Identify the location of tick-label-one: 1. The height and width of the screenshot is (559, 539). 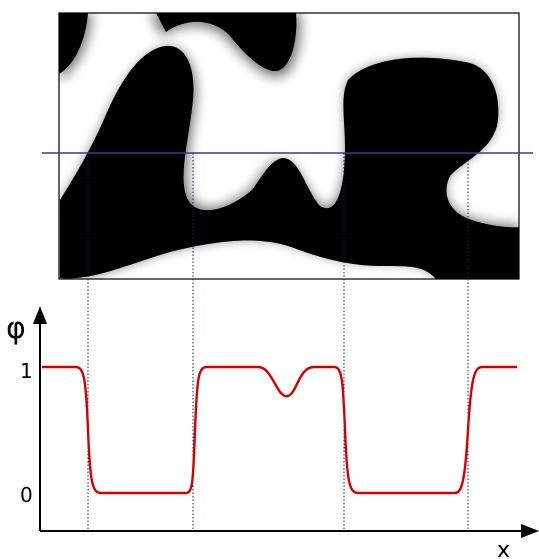
(26, 371).